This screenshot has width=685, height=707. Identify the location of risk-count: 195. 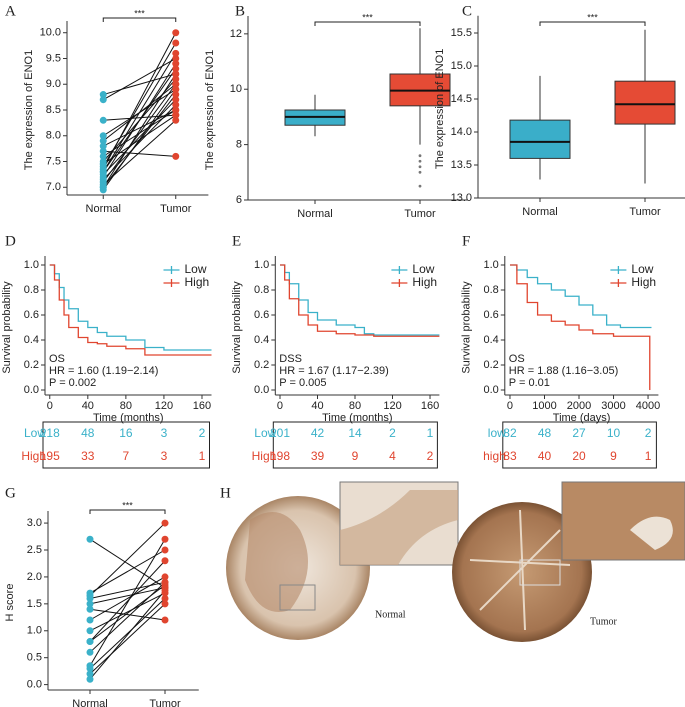
(50, 456).